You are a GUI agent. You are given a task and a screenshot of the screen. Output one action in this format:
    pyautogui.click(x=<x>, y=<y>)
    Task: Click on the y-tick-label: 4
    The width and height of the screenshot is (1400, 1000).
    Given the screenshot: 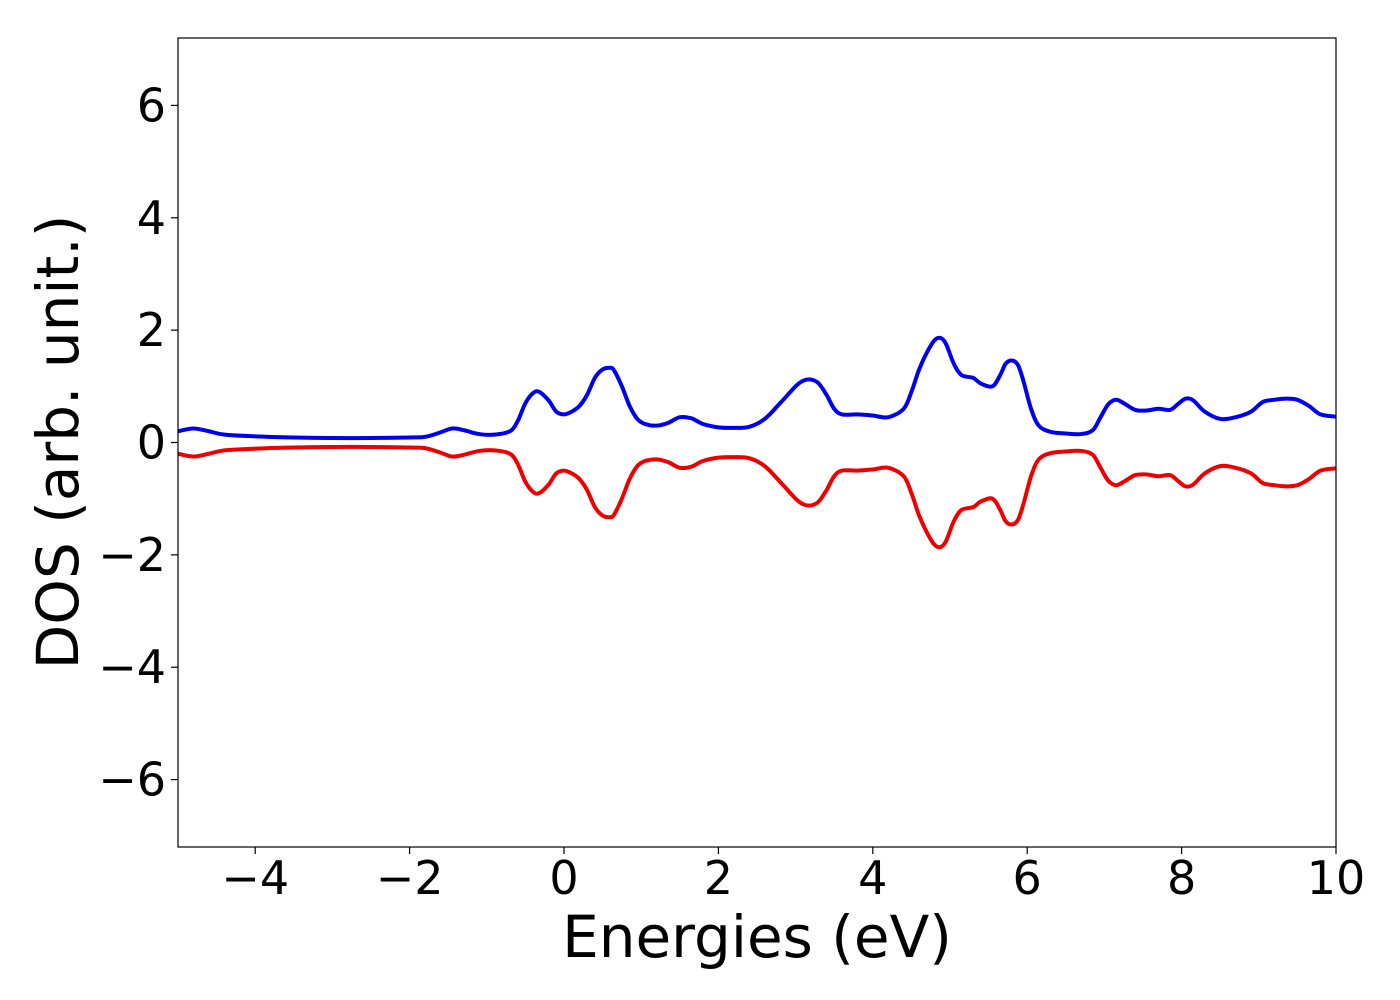 What is the action you would take?
    pyautogui.click(x=151, y=218)
    